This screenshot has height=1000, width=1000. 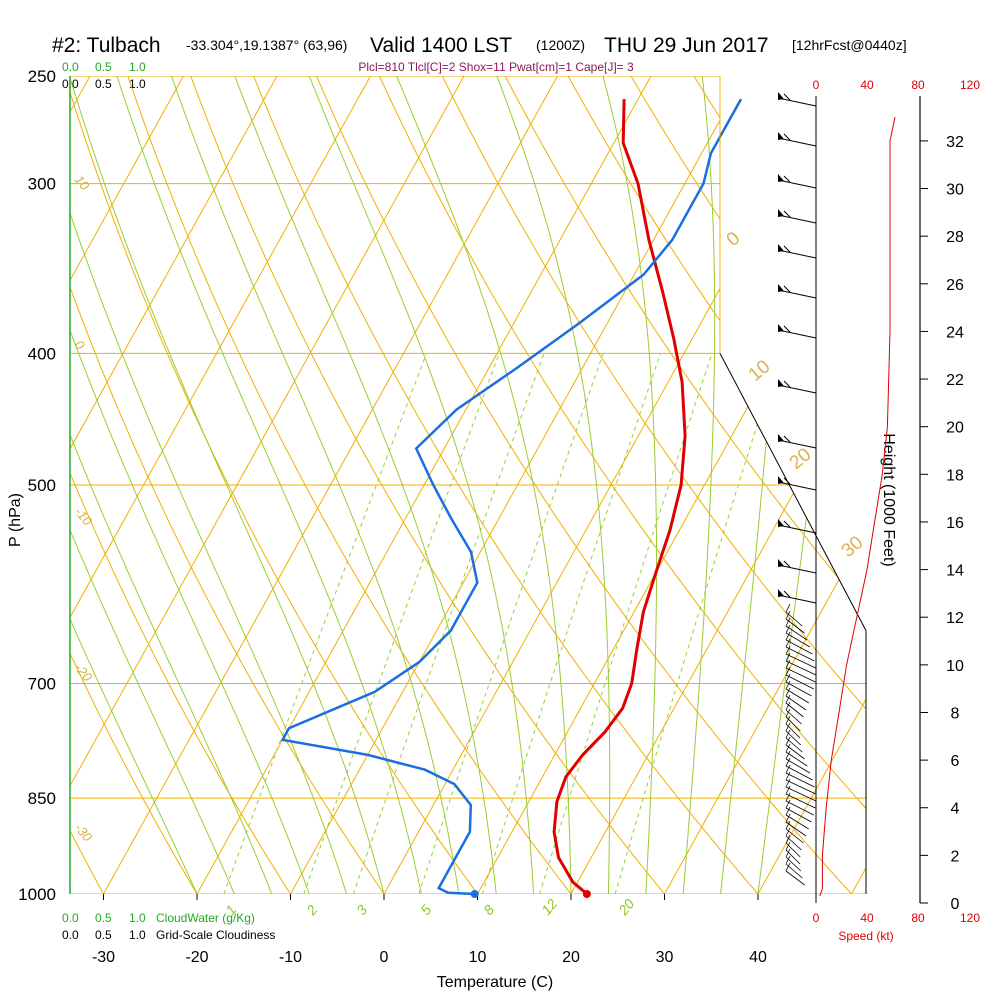 What do you see at coordinates (215, 935) in the screenshot?
I see `cloudiness-label: Grid-Scale Cloudiness` at bounding box center [215, 935].